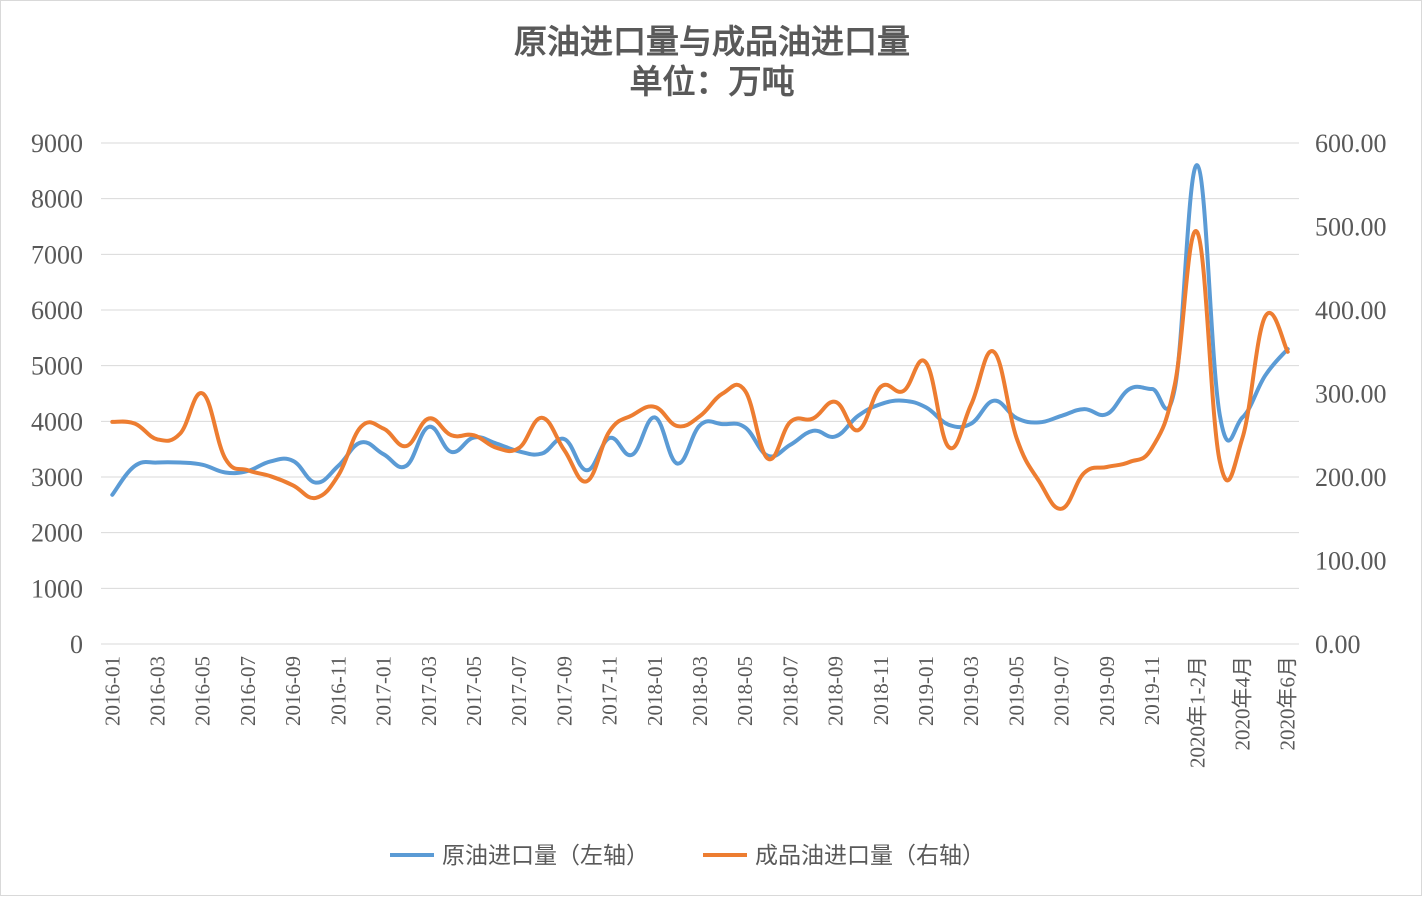 This screenshot has width=1422, height=897. What do you see at coordinates (870, 856) in the screenshot?
I see `legend-label-refined-oil: 成品油进口量（右轴）` at bounding box center [870, 856].